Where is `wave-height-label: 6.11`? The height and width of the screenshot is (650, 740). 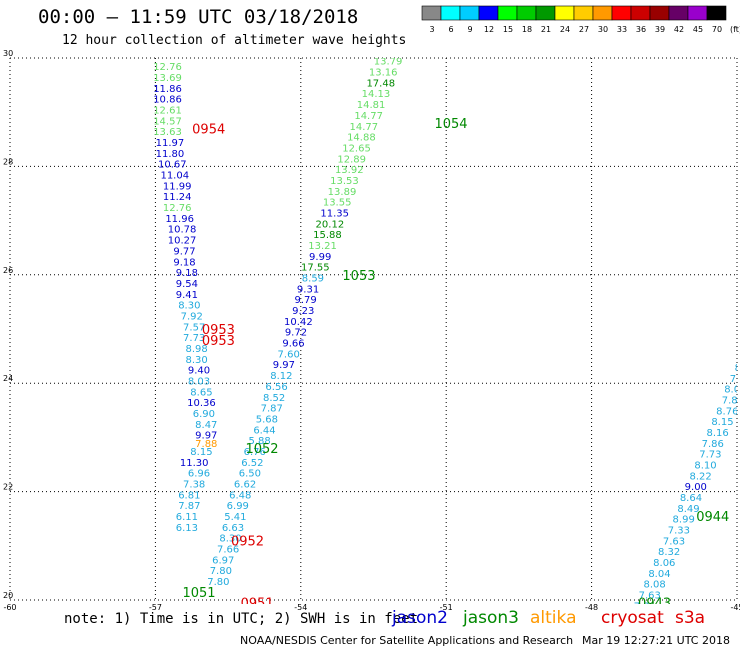 wave-height-label: 6.11 is located at coordinates (187, 517).